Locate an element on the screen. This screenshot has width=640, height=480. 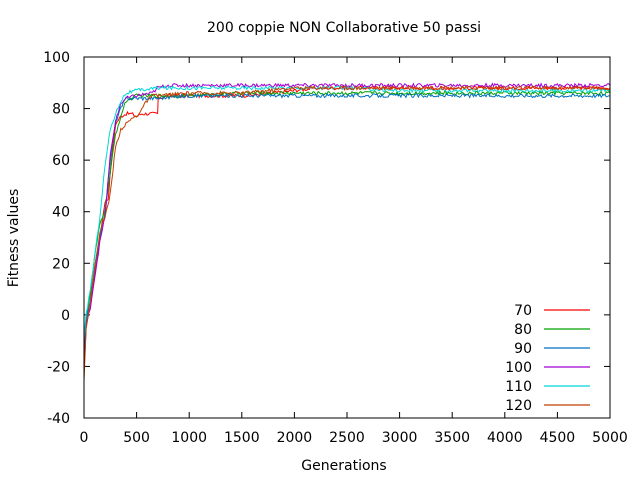
x-tick-label: 3500 is located at coordinates (452, 438).